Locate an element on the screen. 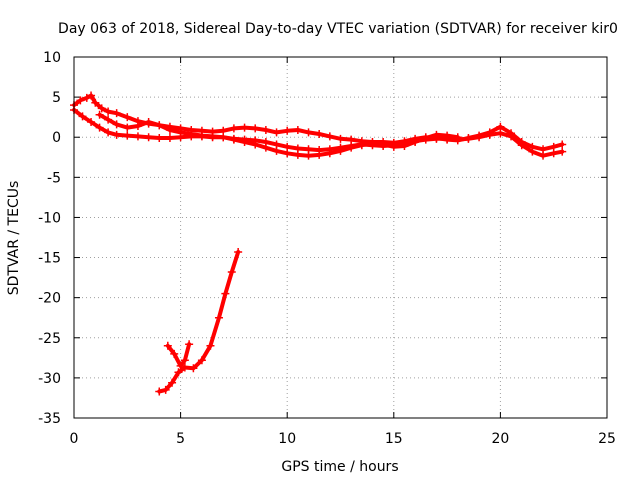 This screenshot has height=480, width=640. x-tick-label: 10 is located at coordinates (287, 439).